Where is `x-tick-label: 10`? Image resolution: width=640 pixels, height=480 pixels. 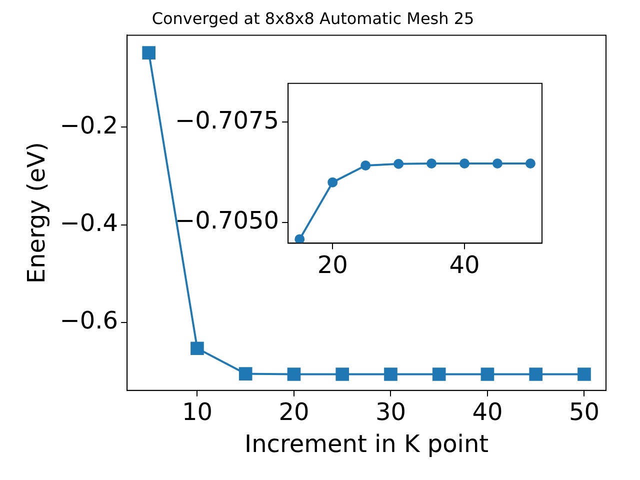
x-tick-label: 10 is located at coordinates (197, 412).